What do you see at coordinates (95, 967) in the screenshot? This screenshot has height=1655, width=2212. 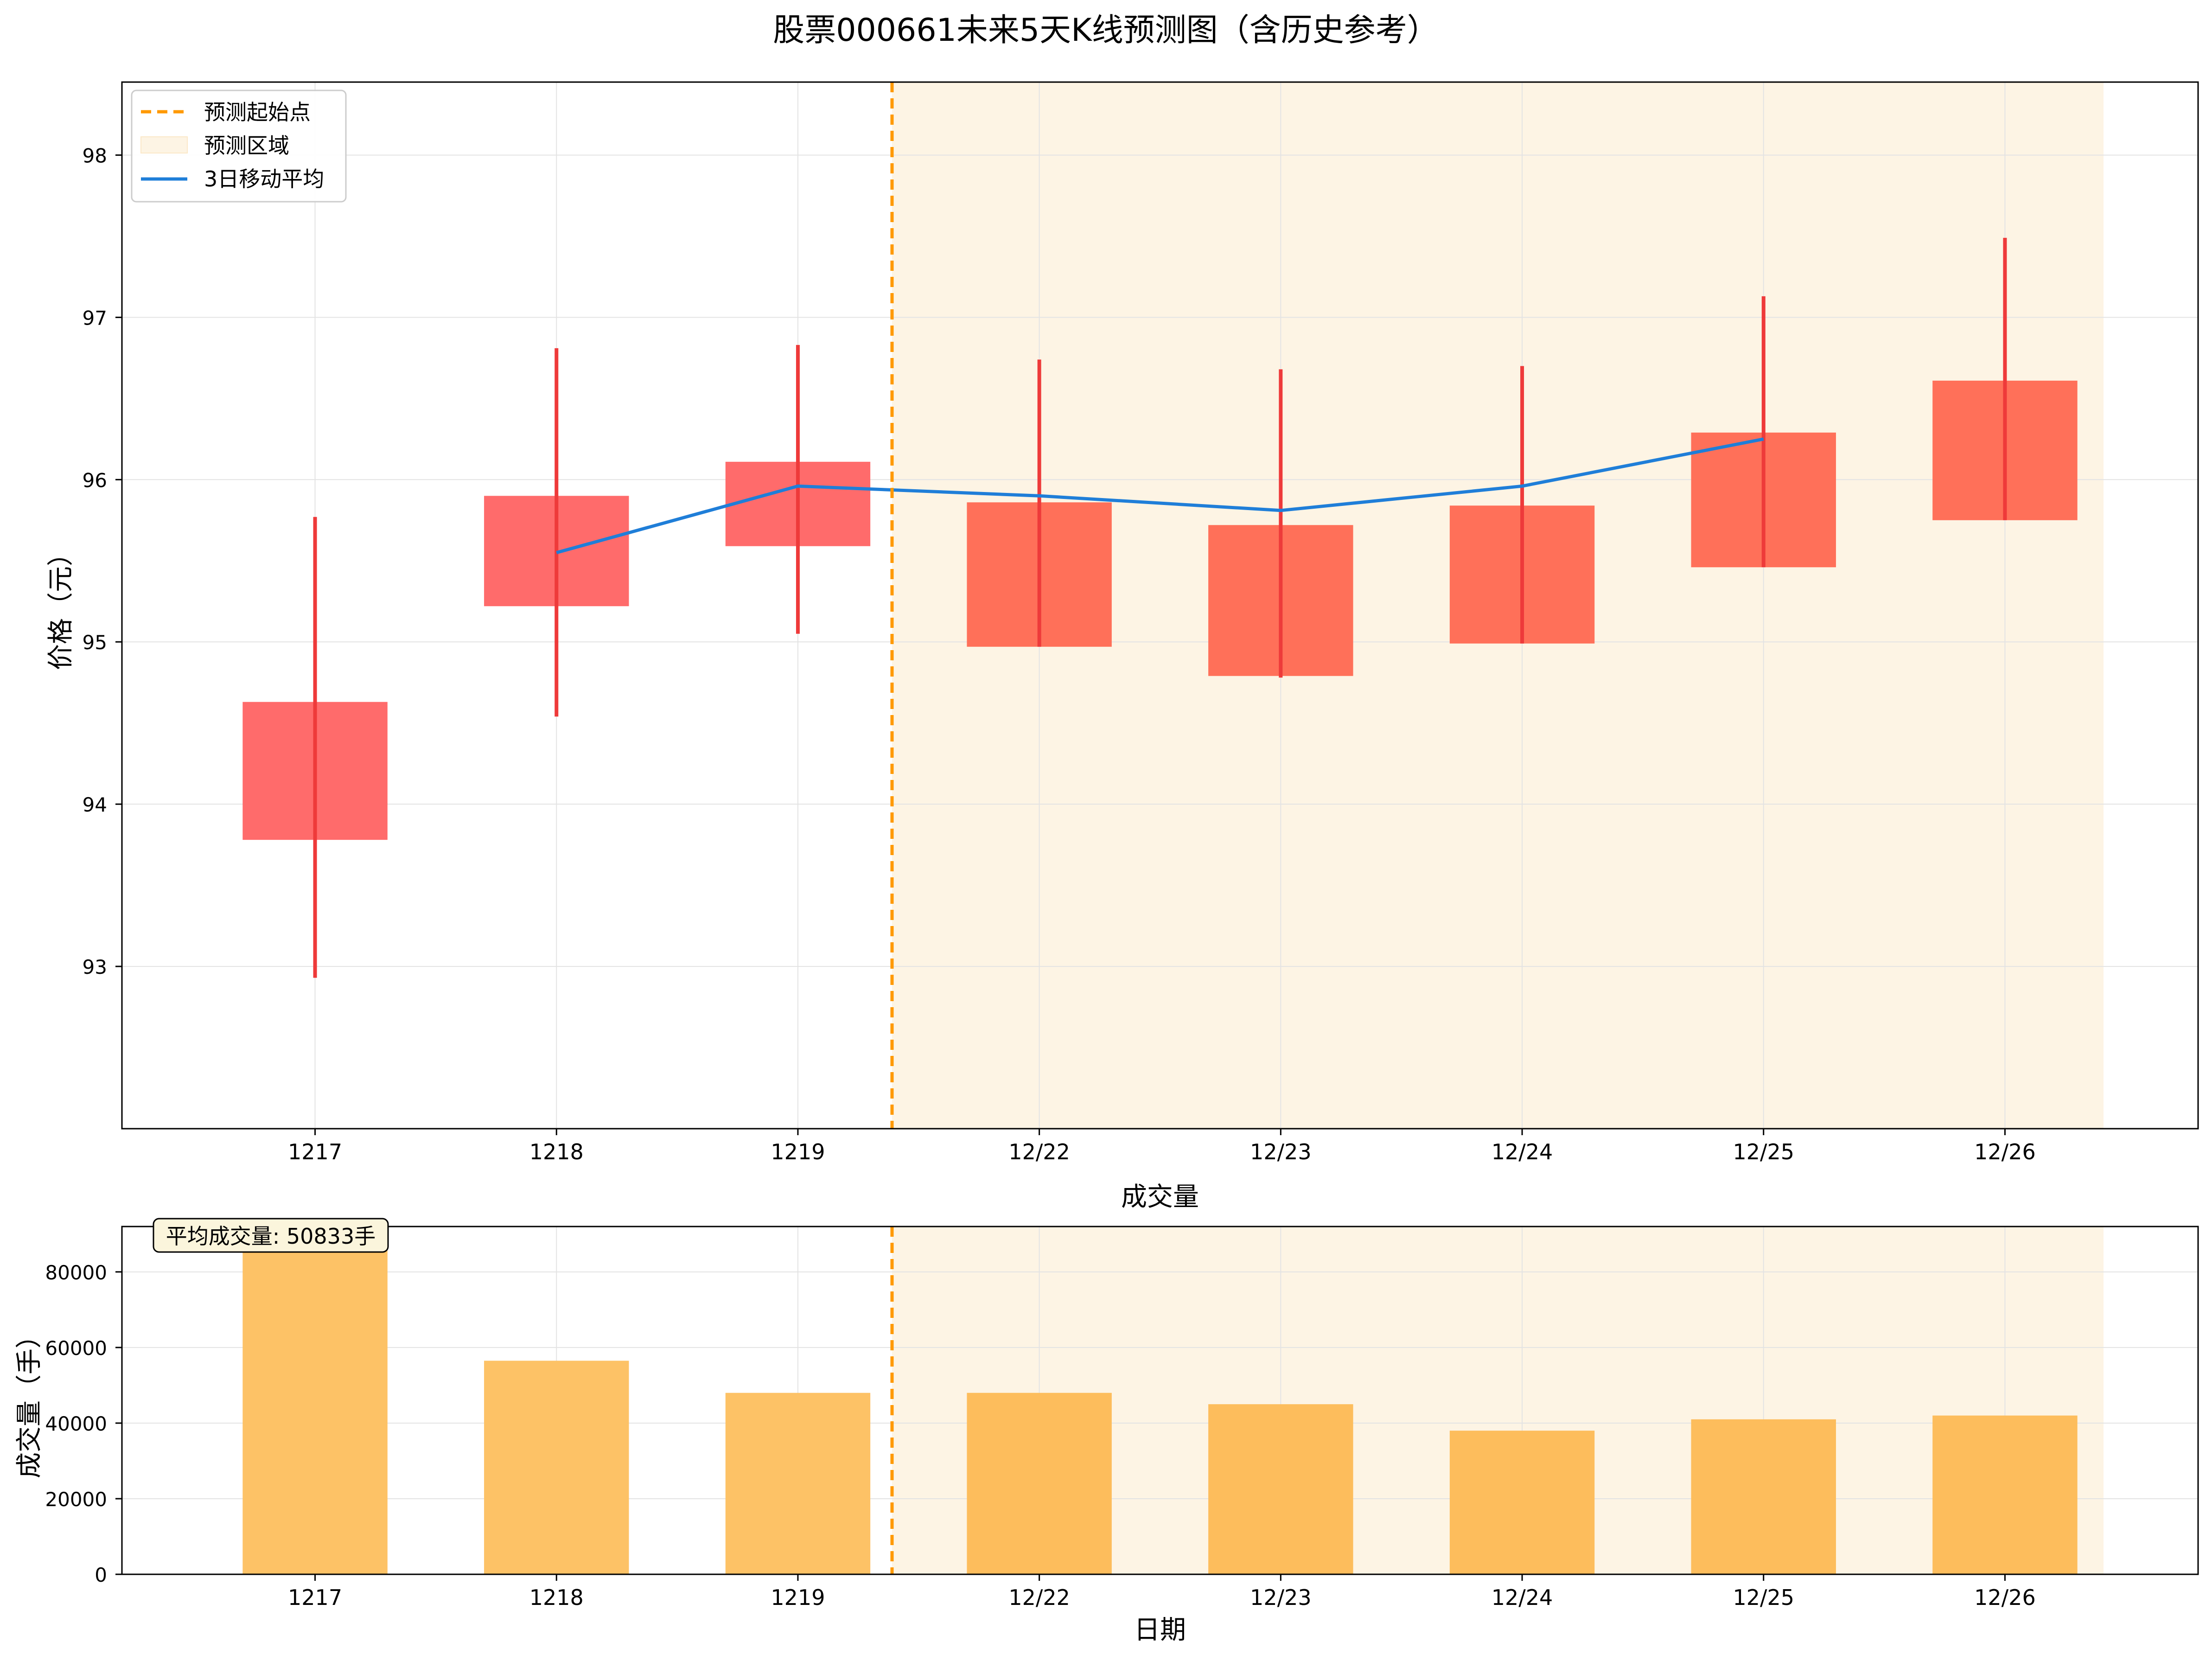 I see `price-y-tick-label: 93` at bounding box center [95, 967].